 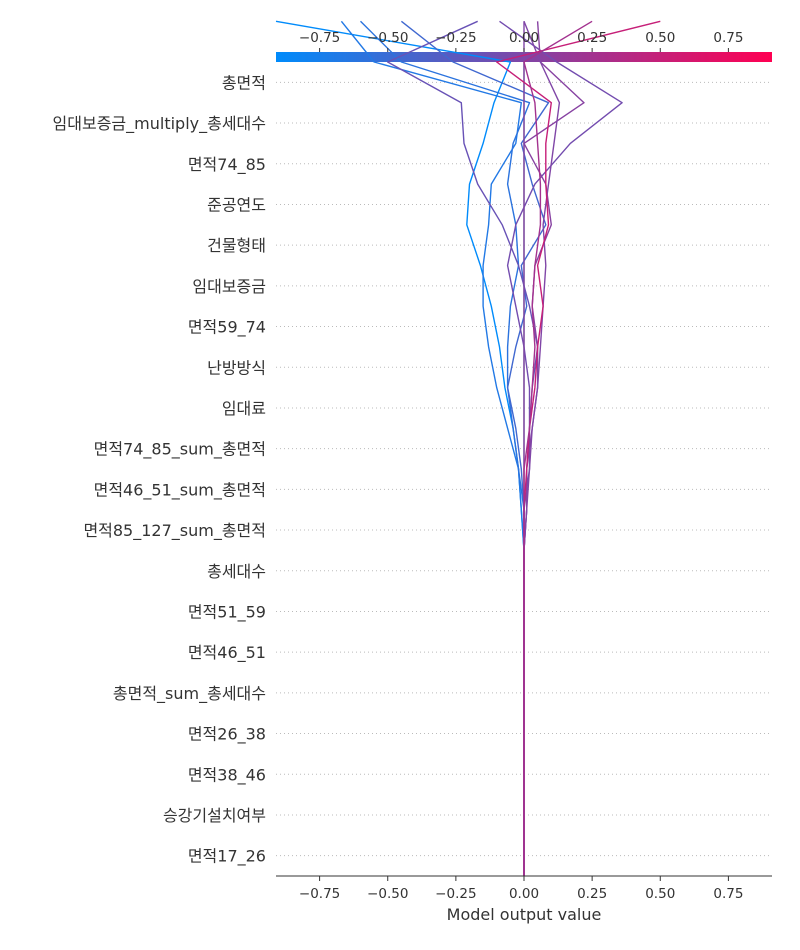 I want to click on bottom-tick-label: 0.00, so click(x=524, y=894).